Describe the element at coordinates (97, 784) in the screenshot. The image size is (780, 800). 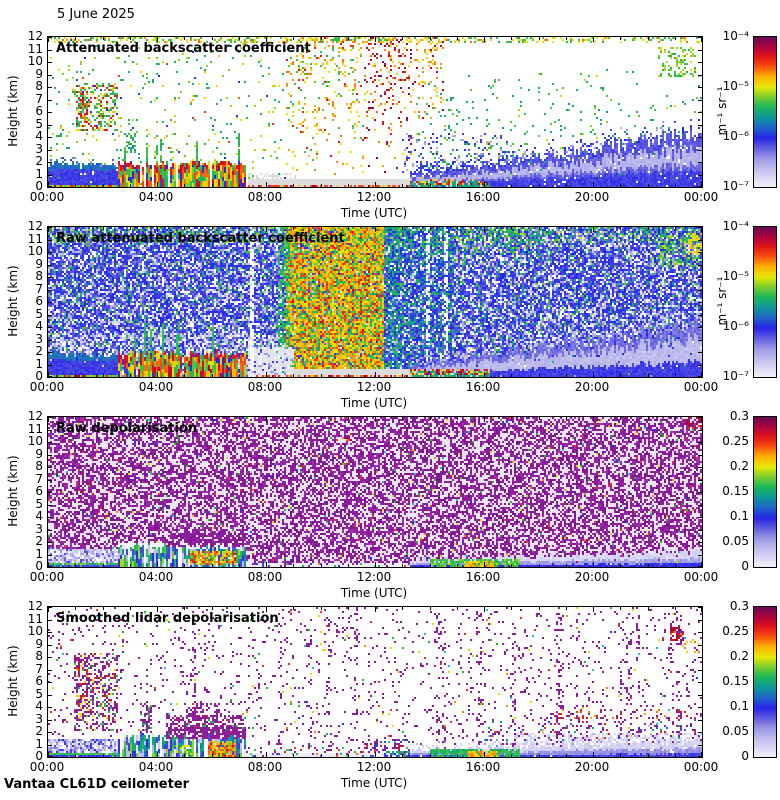
I see `instrument-label: Vantaa CL61D ceilometer` at that location.